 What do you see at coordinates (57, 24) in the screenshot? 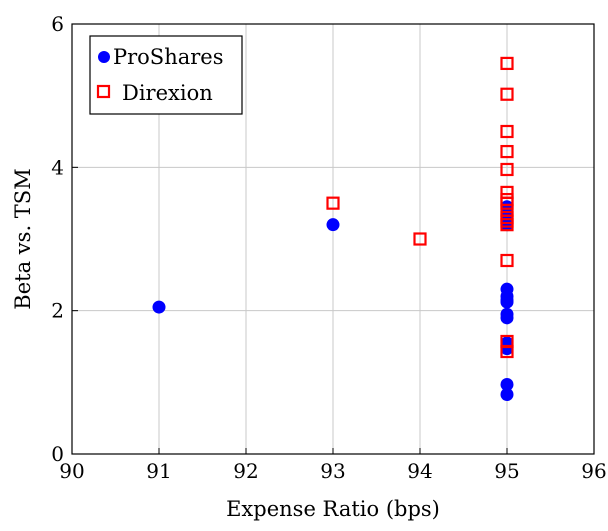
I see `y-tick-label: 6` at bounding box center [57, 24].